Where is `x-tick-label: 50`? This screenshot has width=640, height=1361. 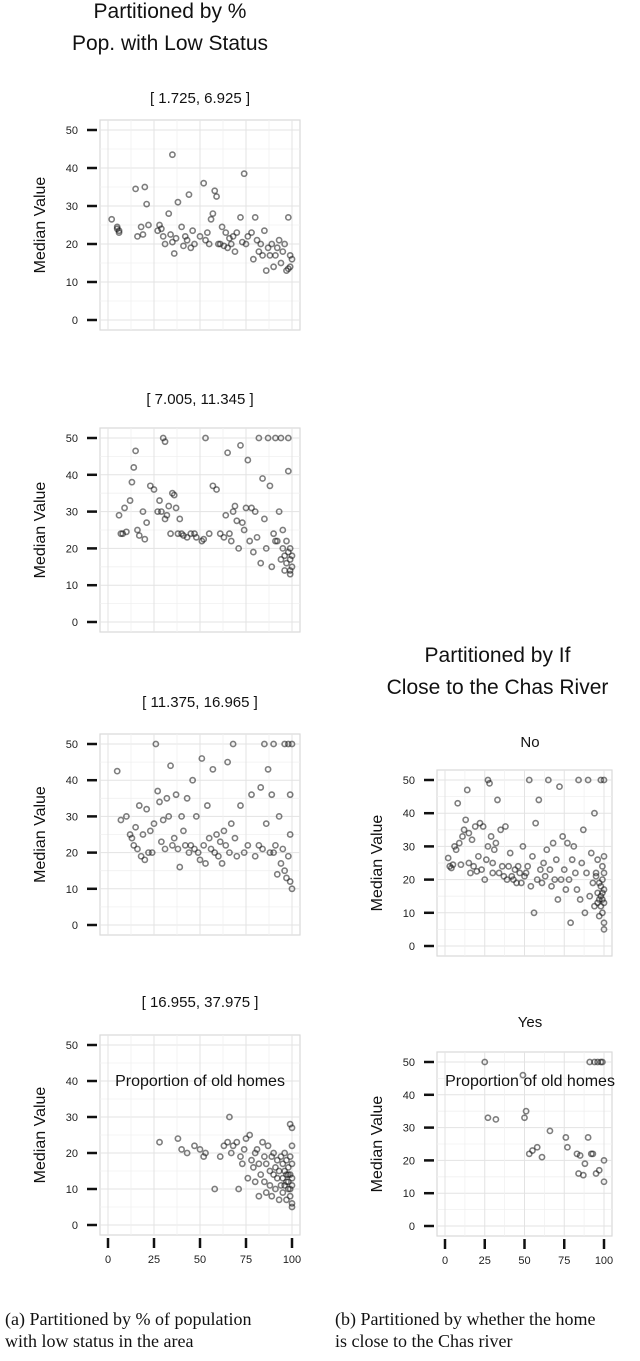
x-tick-label: 50 is located at coordinates (524, 1261).